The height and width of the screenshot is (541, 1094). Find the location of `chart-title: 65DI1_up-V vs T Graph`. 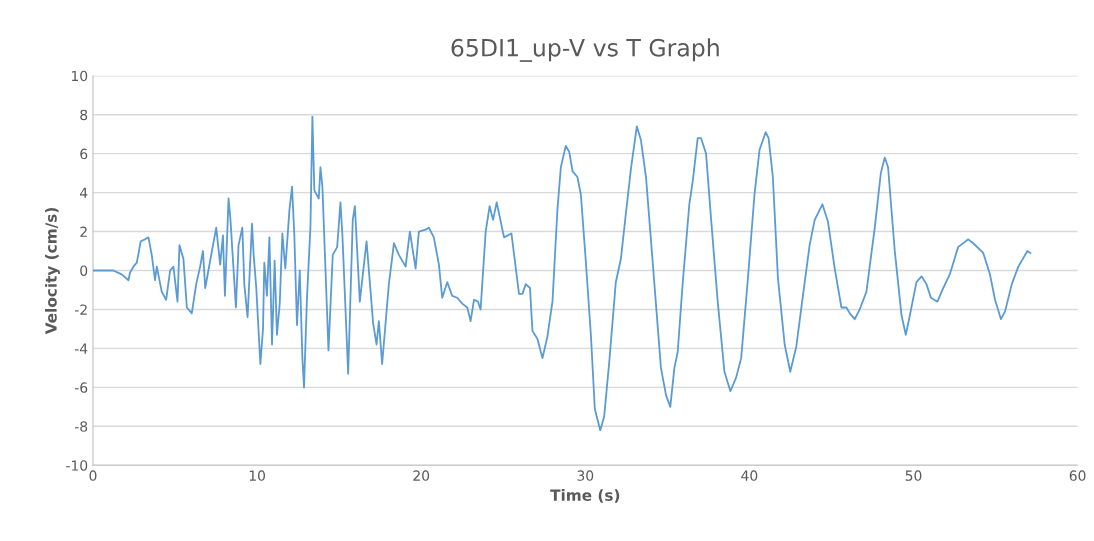

chart-title: 65DI1_up-V vs T Graph is located at coordinates (585, 50).